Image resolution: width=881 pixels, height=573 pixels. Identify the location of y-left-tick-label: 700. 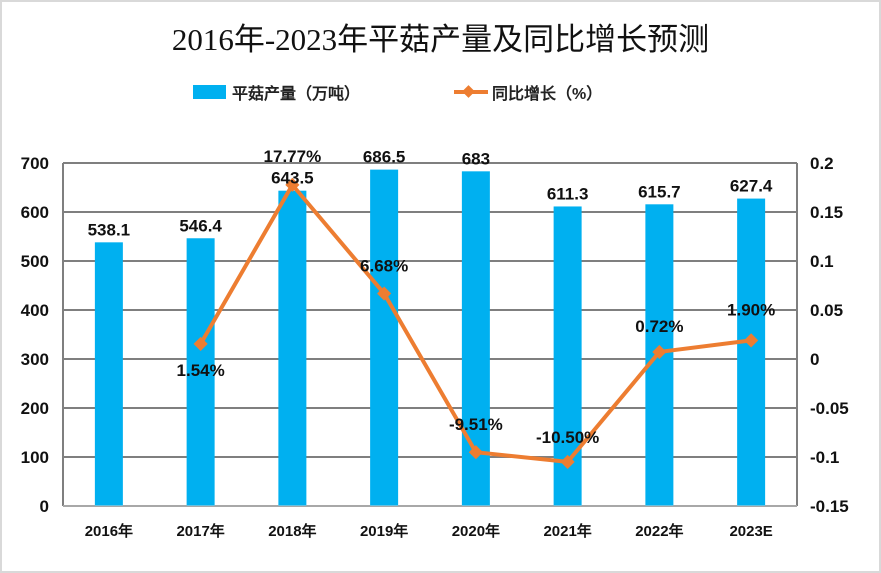
(35, 163).